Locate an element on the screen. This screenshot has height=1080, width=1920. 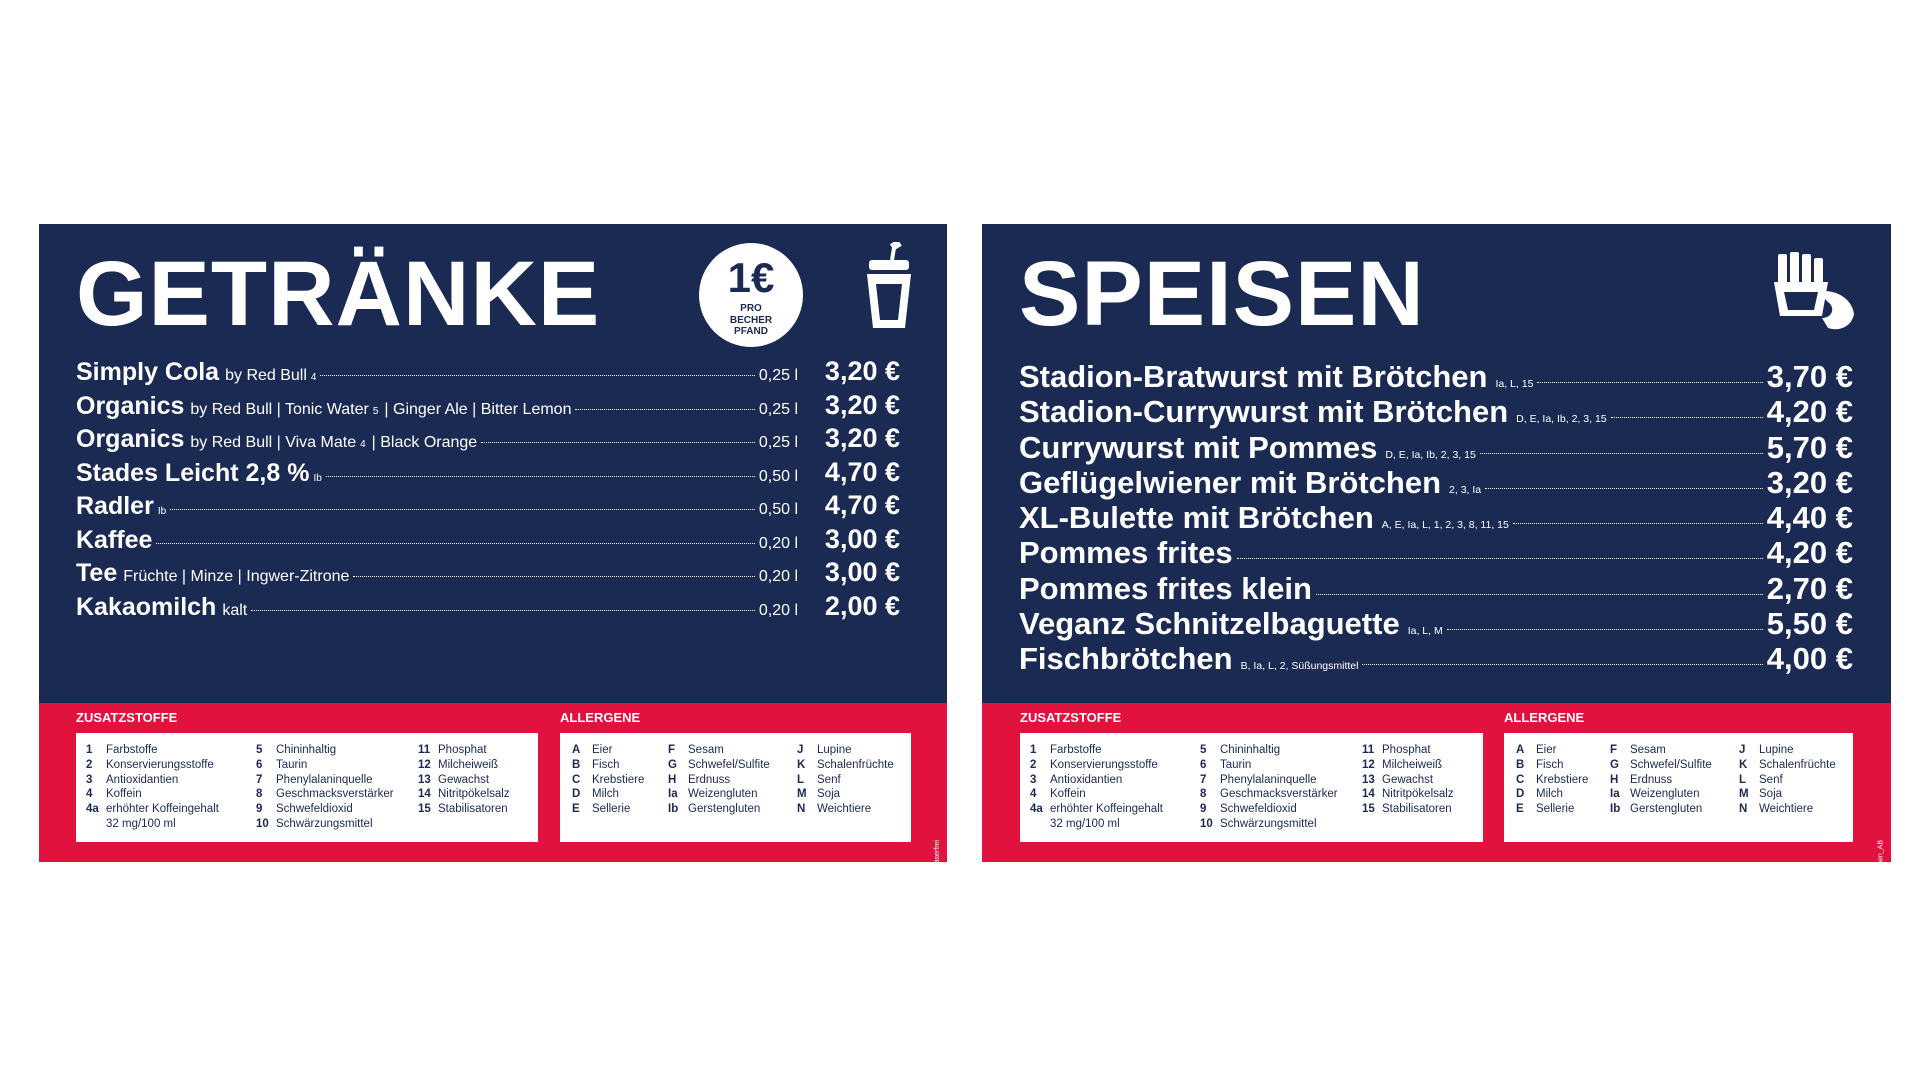
item-name: Stades Leicht 2,8 % is located at coordinates (193, 472).